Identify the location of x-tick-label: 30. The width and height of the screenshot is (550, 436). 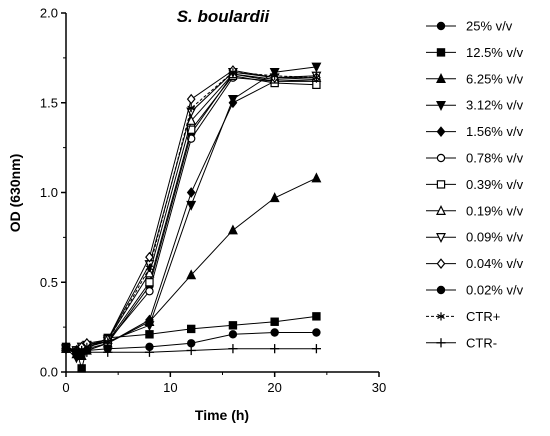
(379, 387).